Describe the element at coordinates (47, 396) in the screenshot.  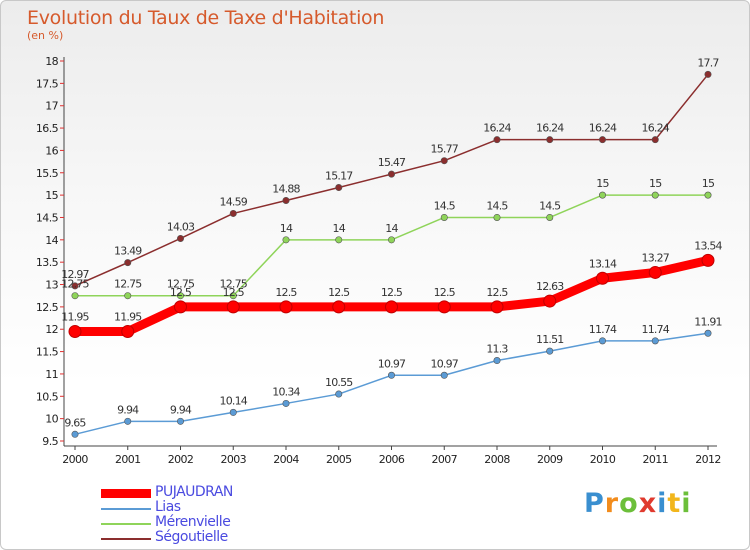
I see `y-tick-label: 10.5` at that location.